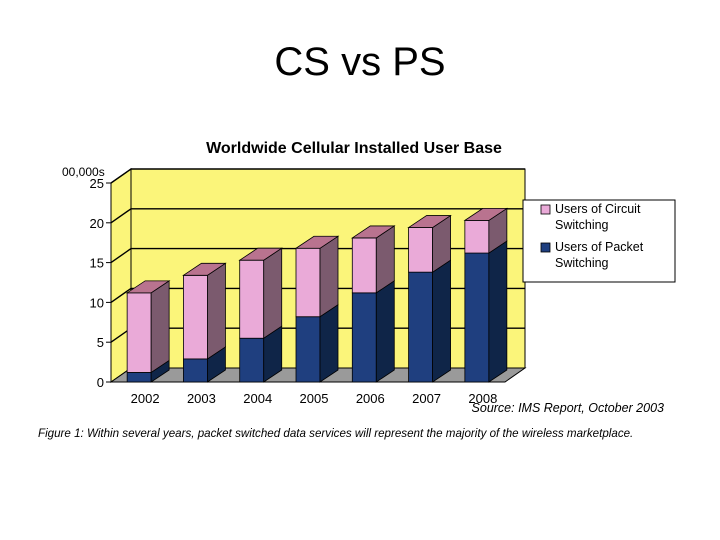 The width and height of the screenshot is (720, 540). Describe the element at coordinates (145, 398) in the screenshot. I see `x-tick-label: 2002` at that location.